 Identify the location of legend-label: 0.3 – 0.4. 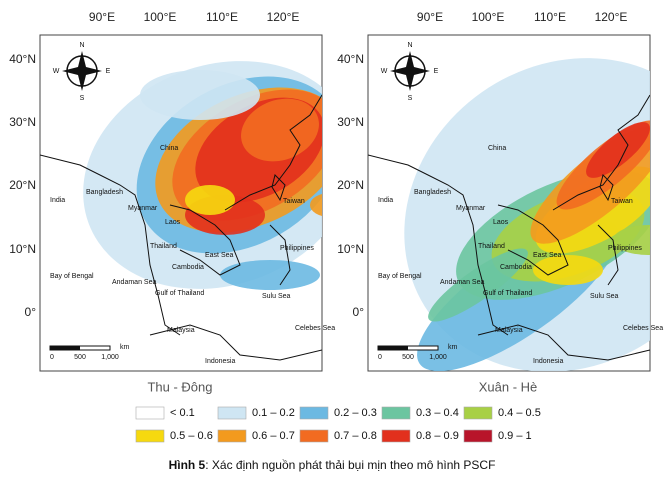
(437, 413).